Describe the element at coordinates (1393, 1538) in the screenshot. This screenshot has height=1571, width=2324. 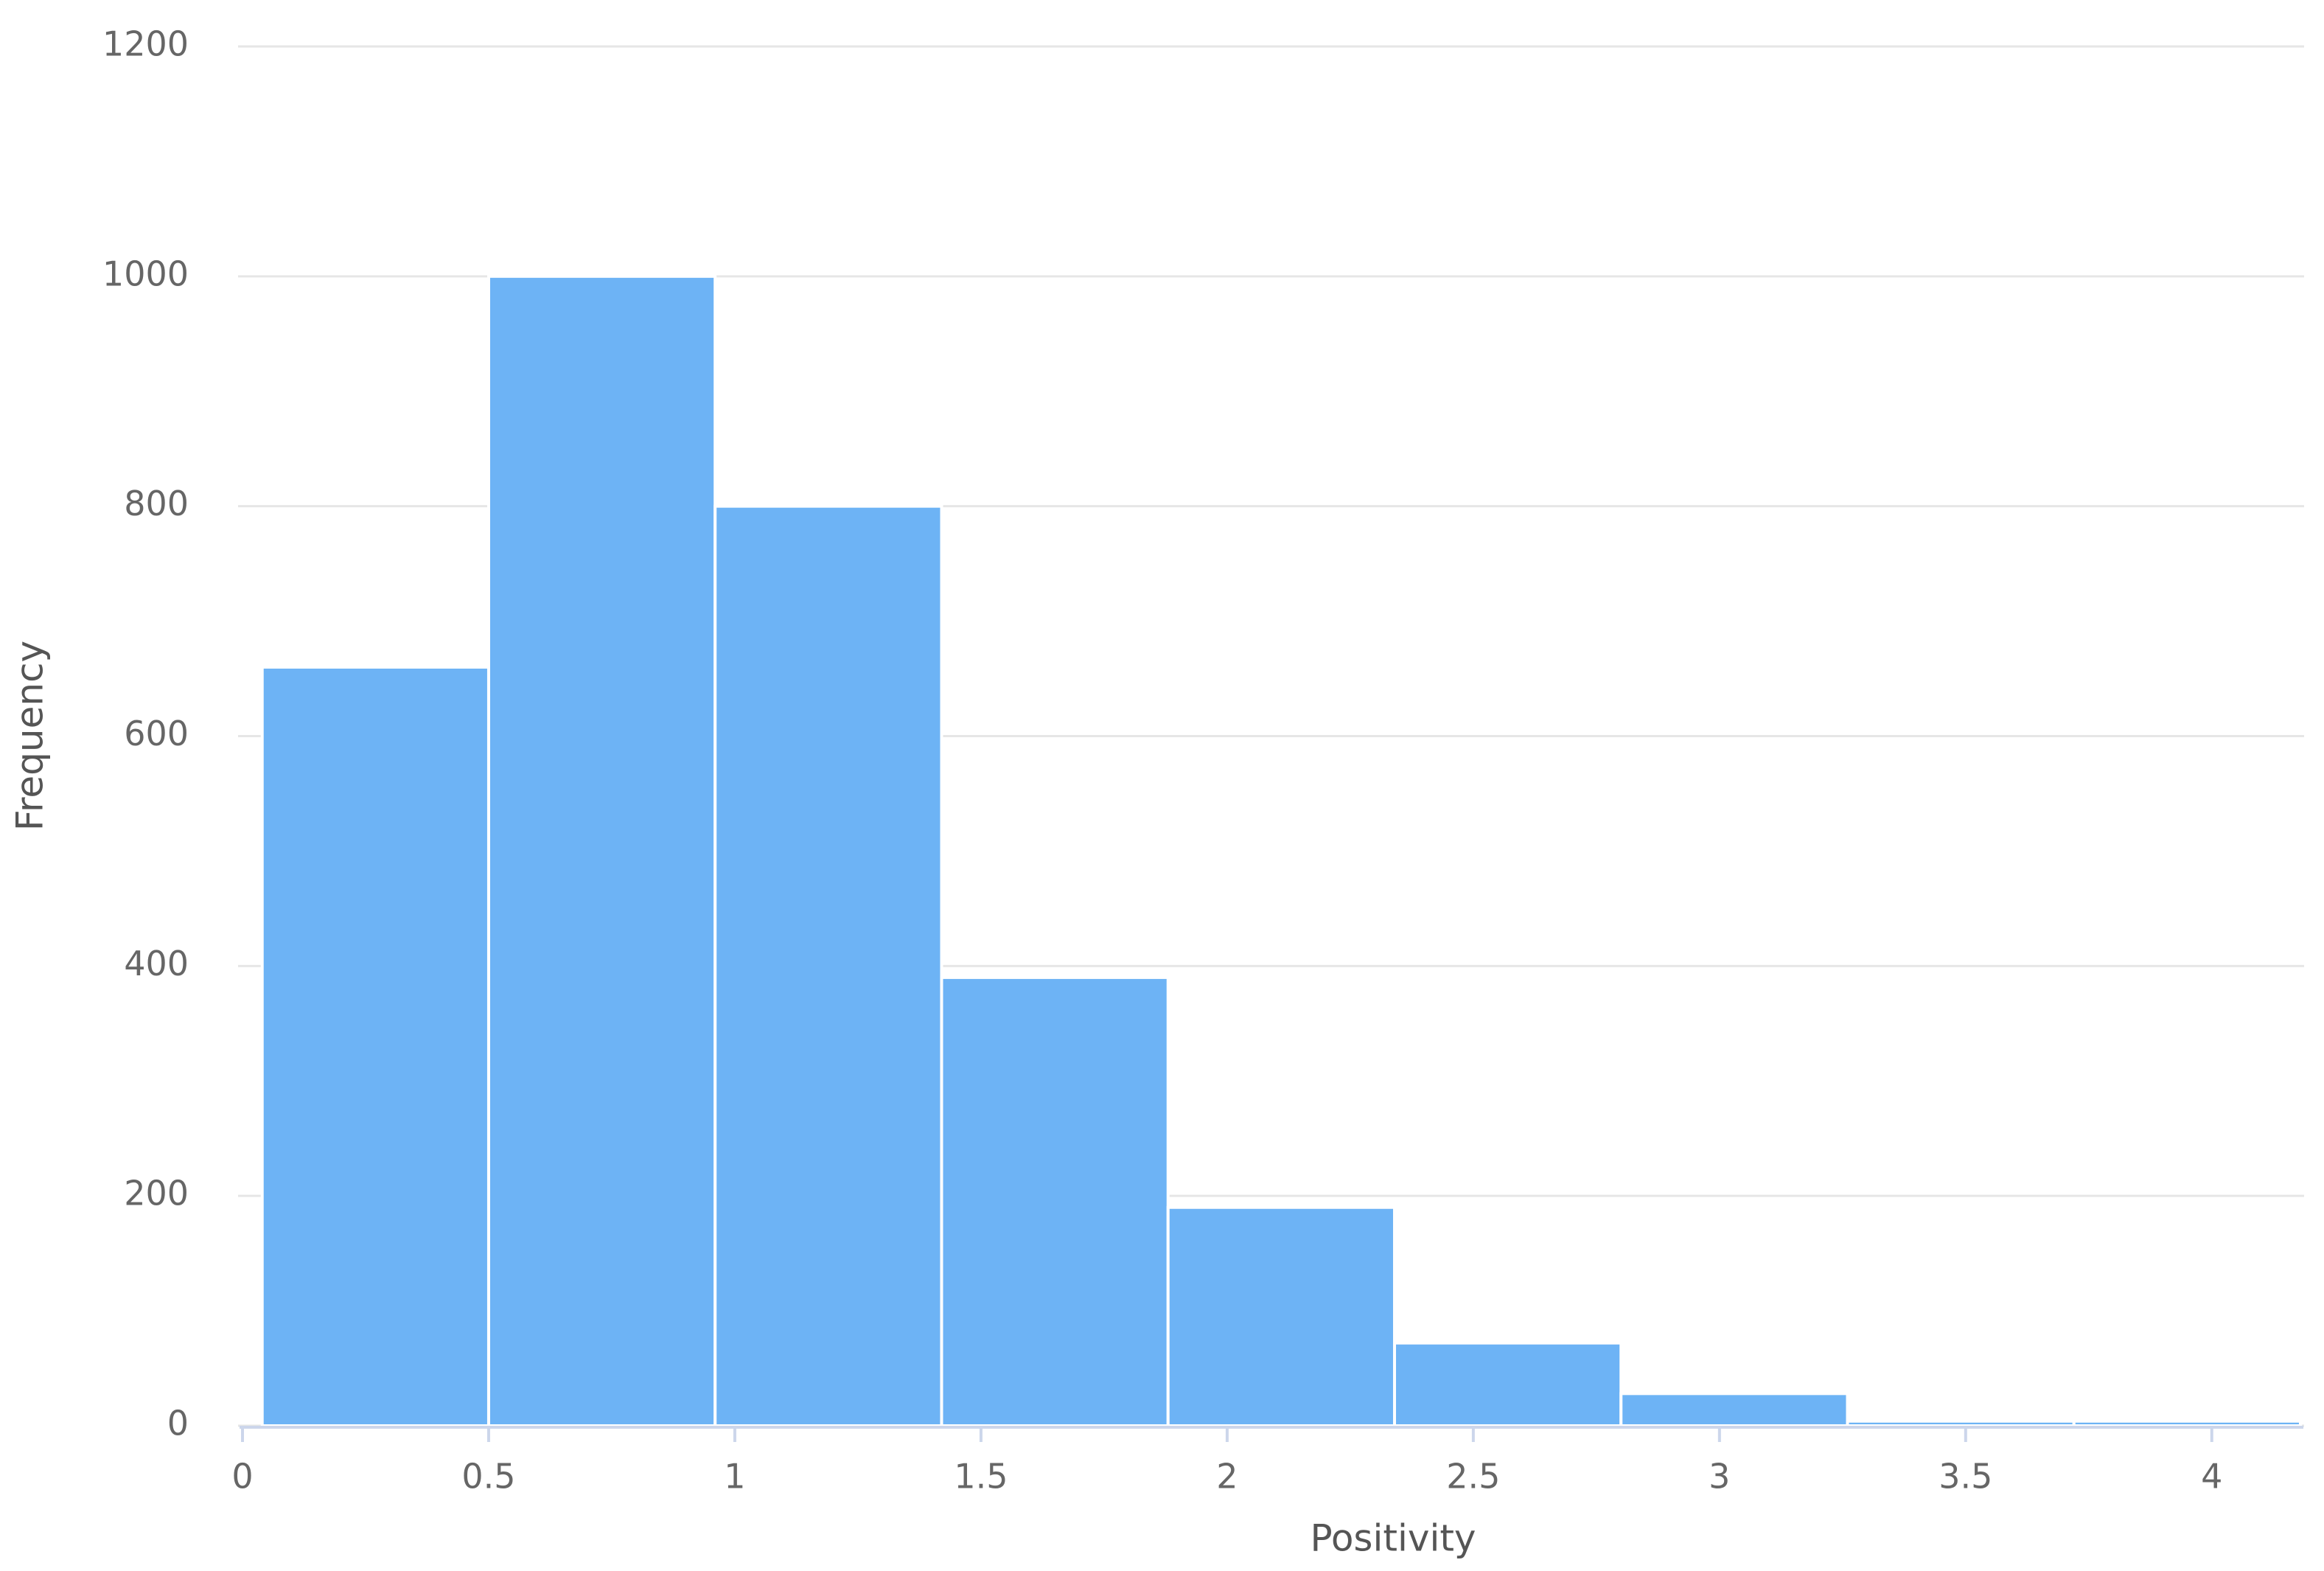
I see `x-axis-title: Positivity` at that location.